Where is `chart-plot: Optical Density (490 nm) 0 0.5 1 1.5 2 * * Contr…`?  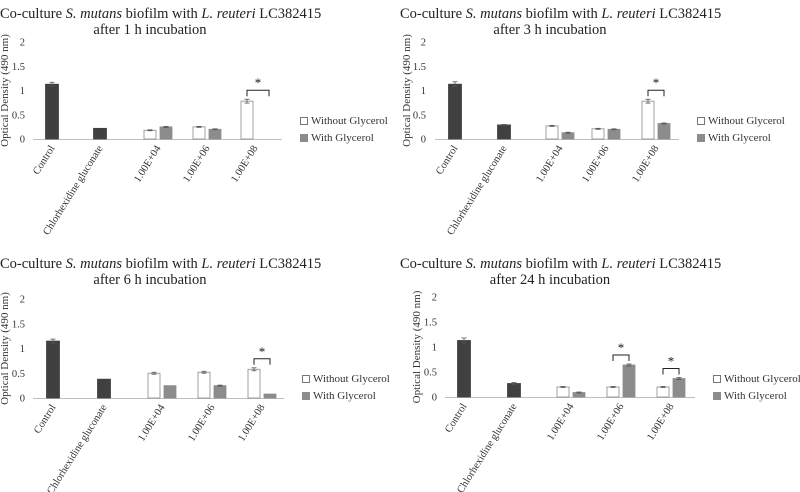
chart-plot: Optical Density (490 nm) 0 0.5 1 1.5 2 * * Contr… is located at coordinates (553, 391).